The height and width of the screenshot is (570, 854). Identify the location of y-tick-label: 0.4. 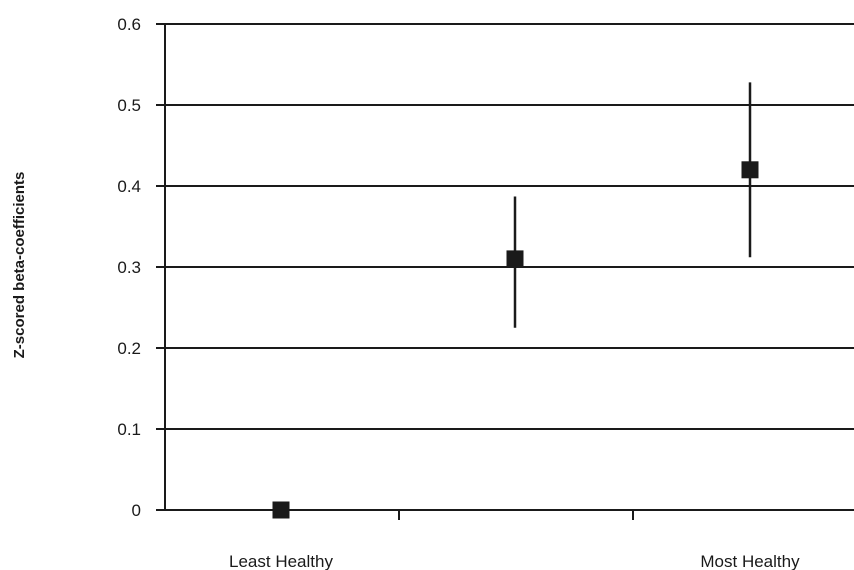
(129, 186).